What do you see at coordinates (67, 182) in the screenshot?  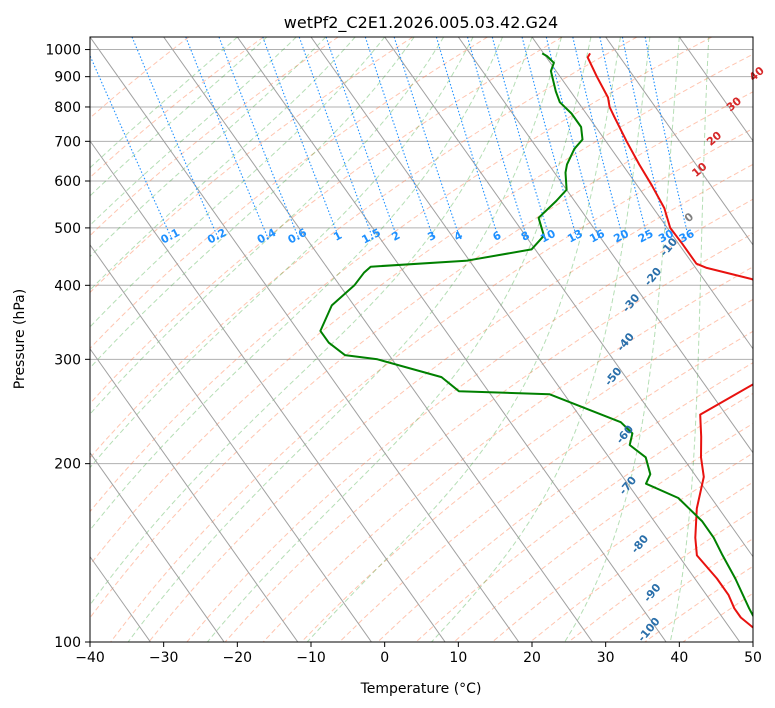 I see `y-tick-label: 600` at bounding box center [67, 182].